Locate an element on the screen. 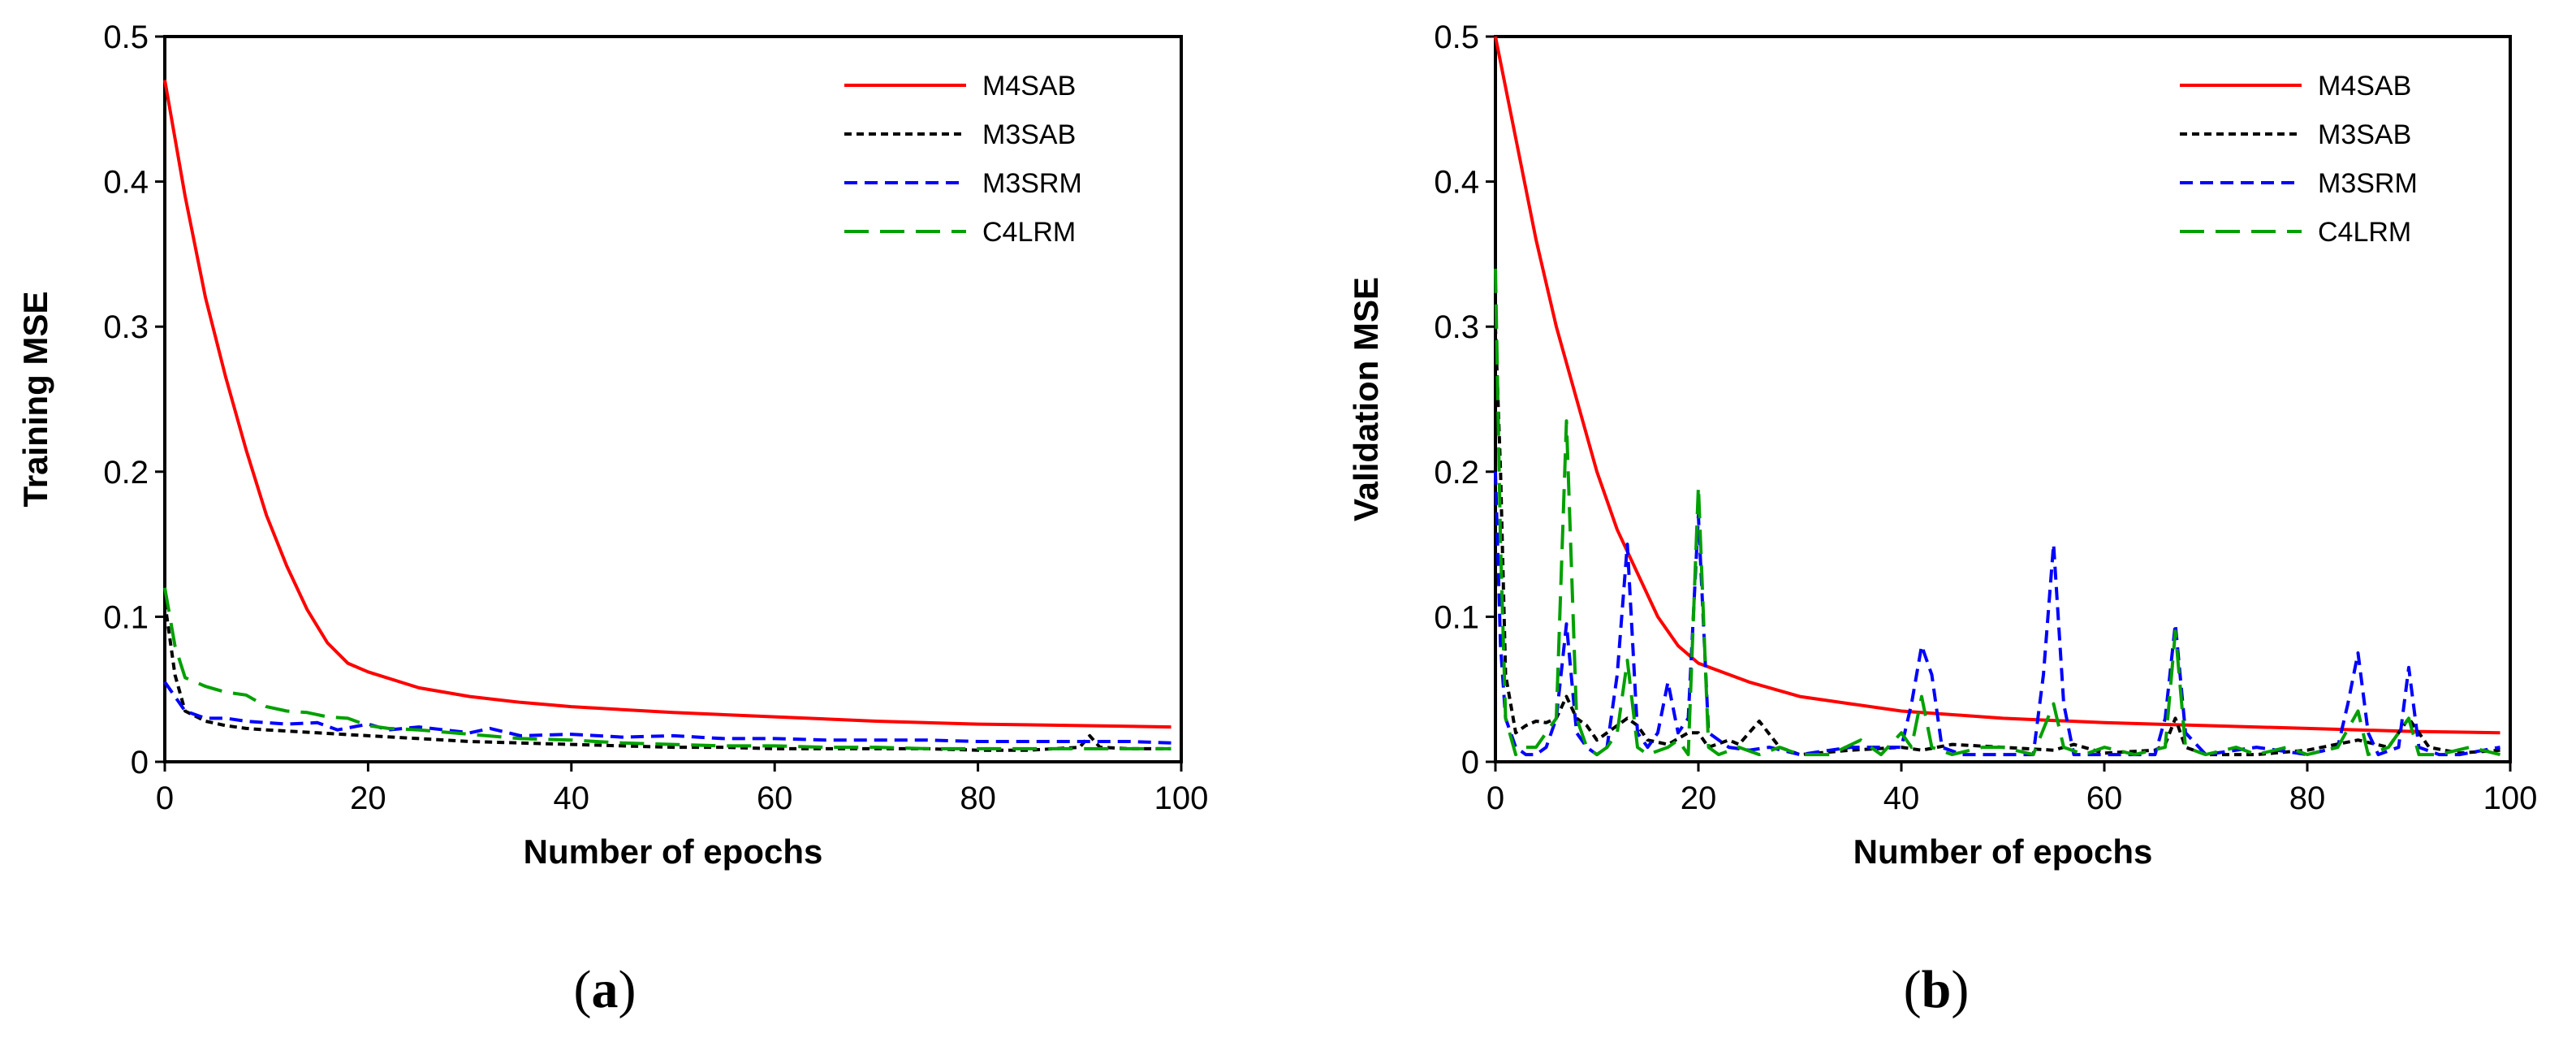  y-axis-label: Training MSE is located at coordinates (35, 399).